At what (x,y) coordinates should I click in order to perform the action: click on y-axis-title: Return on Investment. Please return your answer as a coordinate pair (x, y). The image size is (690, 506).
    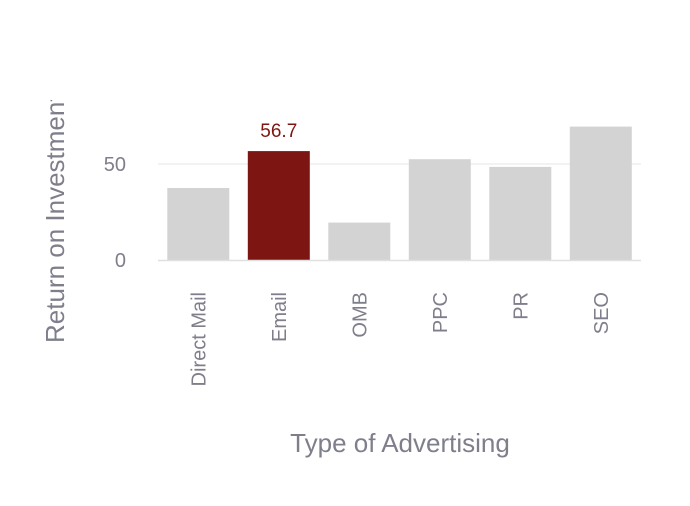
    Looking at the image, I should click on (55, 218).